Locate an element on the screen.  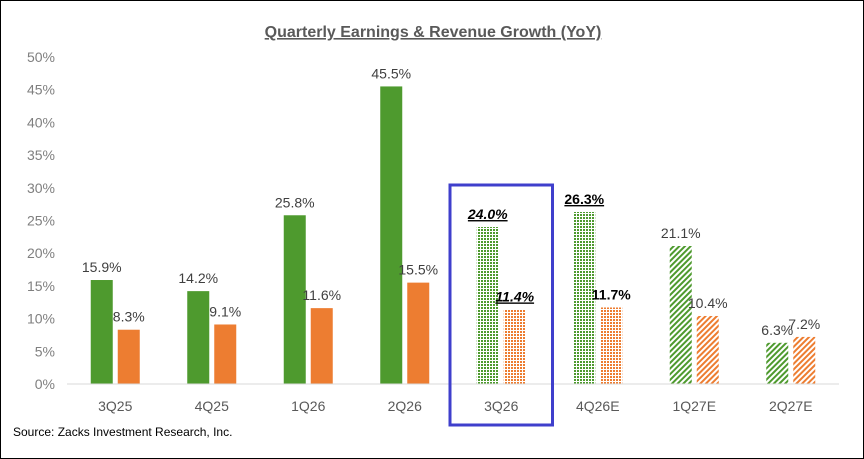
highlight-box is located at coordinates (501, 305).